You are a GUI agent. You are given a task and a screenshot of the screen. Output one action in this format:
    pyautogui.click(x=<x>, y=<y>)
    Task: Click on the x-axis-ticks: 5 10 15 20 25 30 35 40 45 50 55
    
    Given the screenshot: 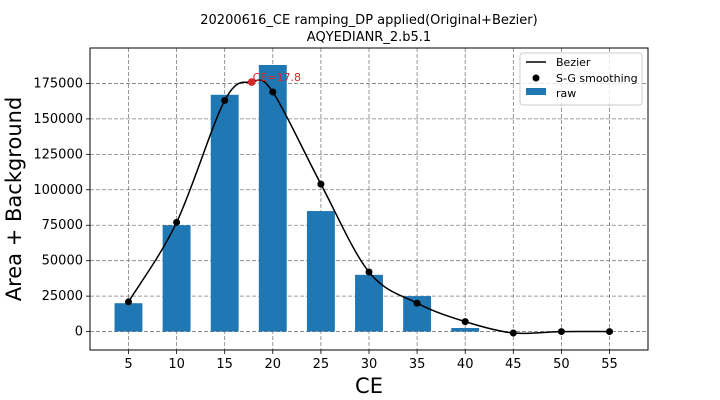 What is the action you would take?
    pyautogui.click(x=371, y=361)
    